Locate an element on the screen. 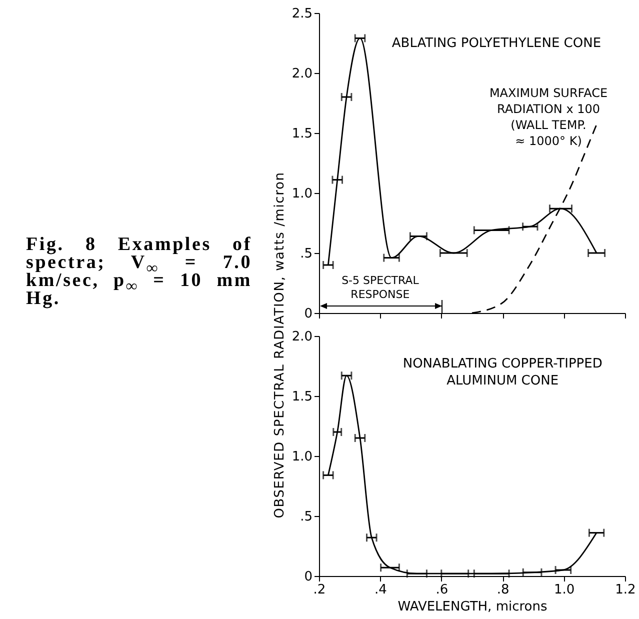 This screenshot has width=639, height=619. axis-title: OBSERVED SPECTRAL RADIATION, watts /micron is located at coordinates (280, 345).